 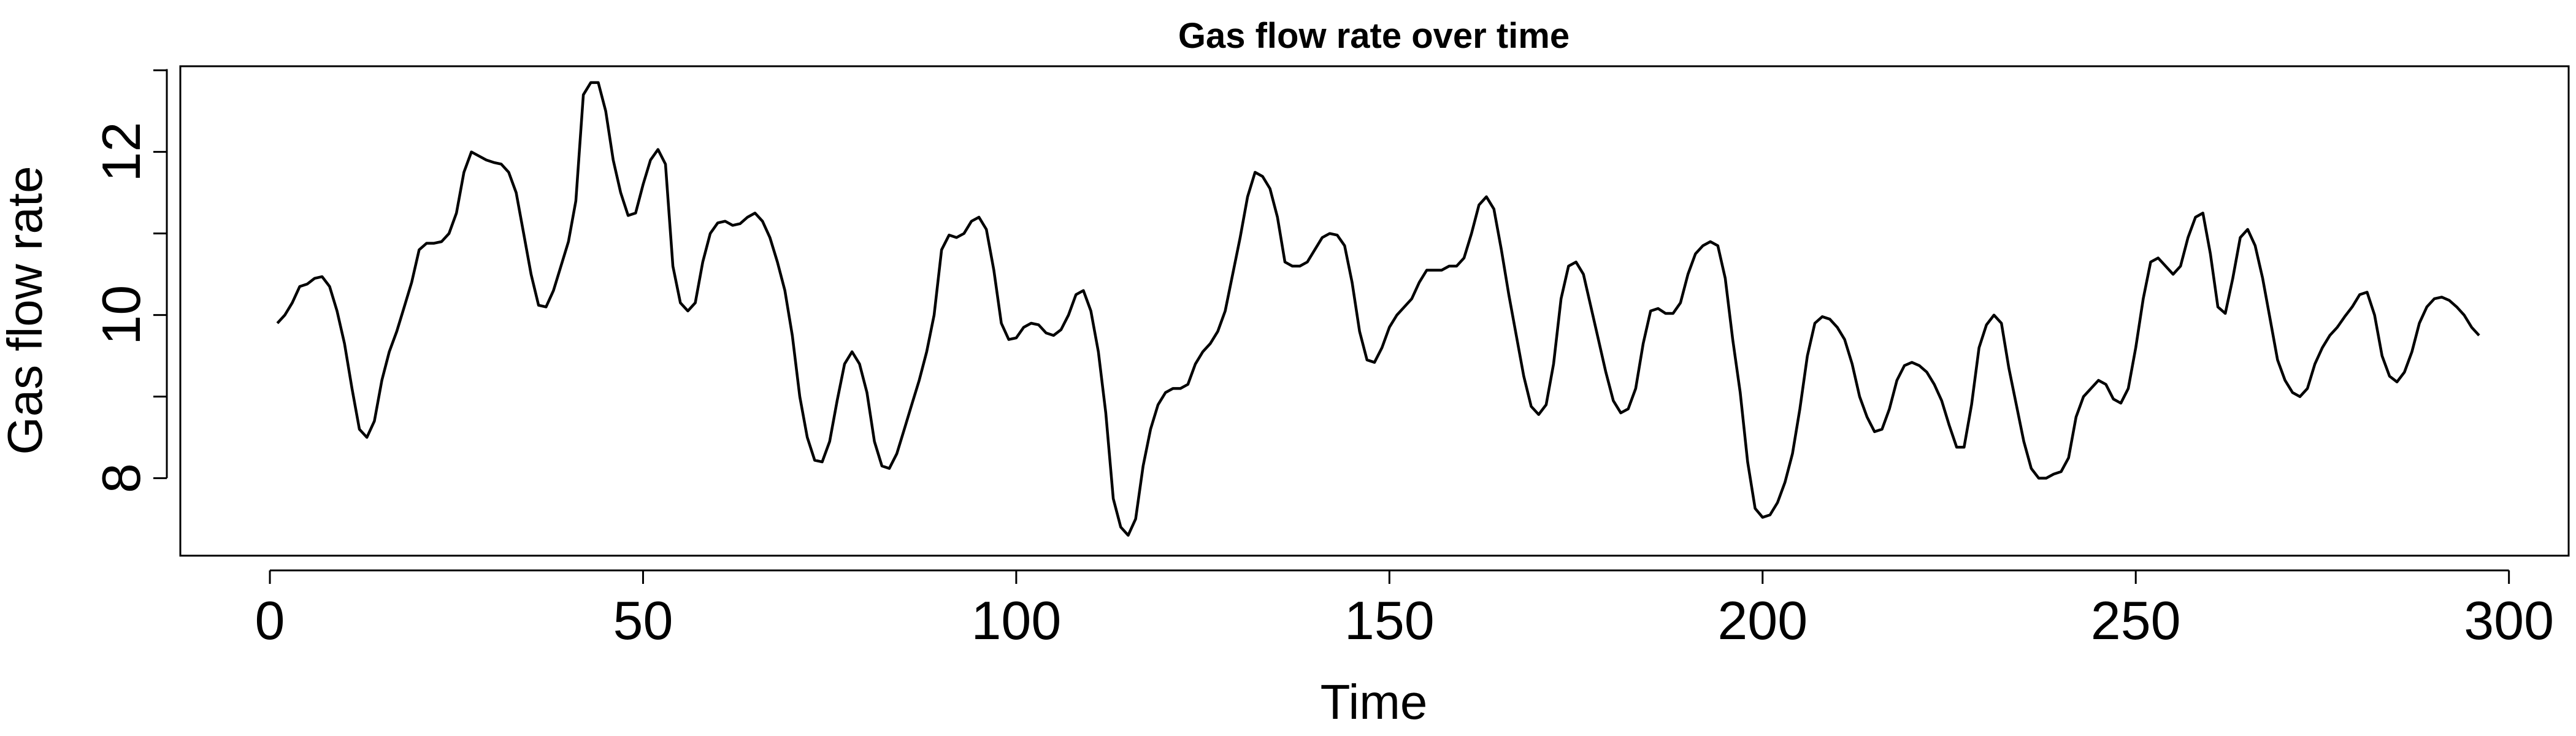 What do you see at coordinates (121, 152) in the screenshot?
I see `y-tick-label: 12` at bounding box center [121, 152].